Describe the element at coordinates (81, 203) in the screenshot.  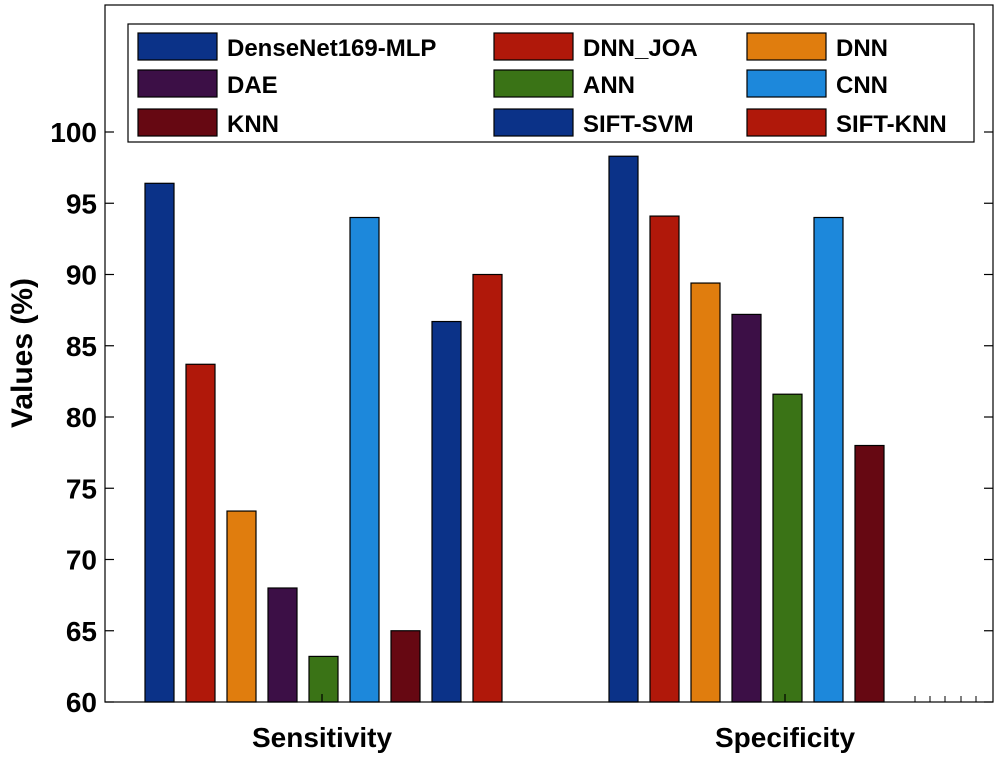
I see `y-tick-label: 95` at that location.